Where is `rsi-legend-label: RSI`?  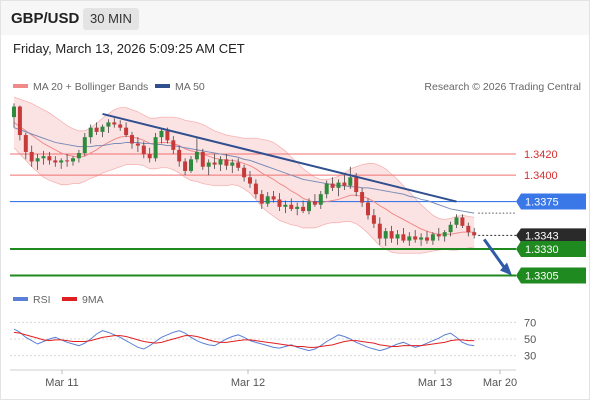 rsi-legend-label: RSI is located at coordinates (42, 300).